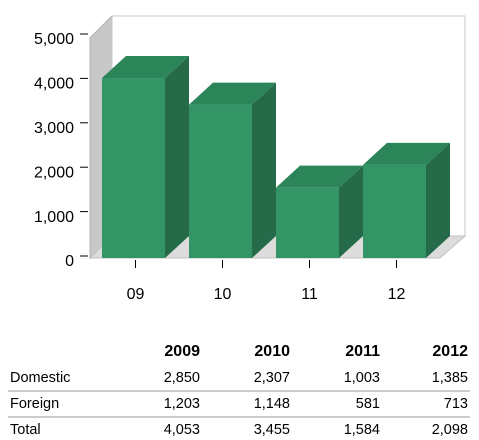  I want to click on cell: 1,148, so click(272, 404).